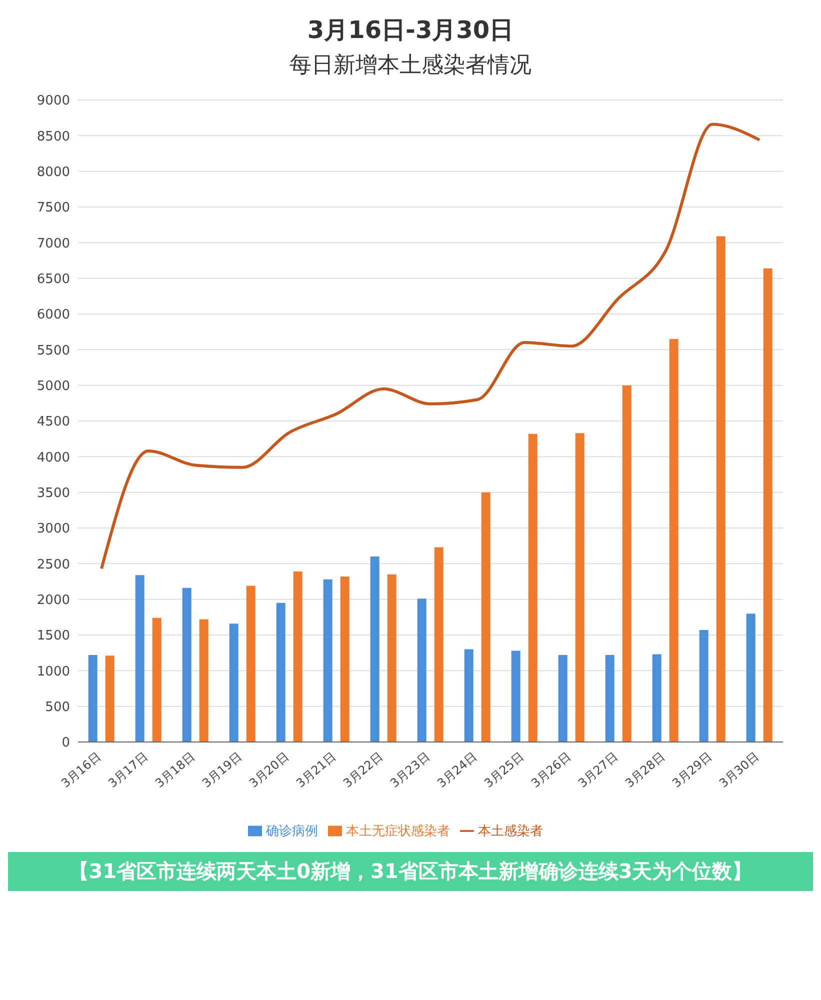 This screenshot has height=1000, width=821. I want to click on x-tick-label: 3月22日, so click(363, 770).